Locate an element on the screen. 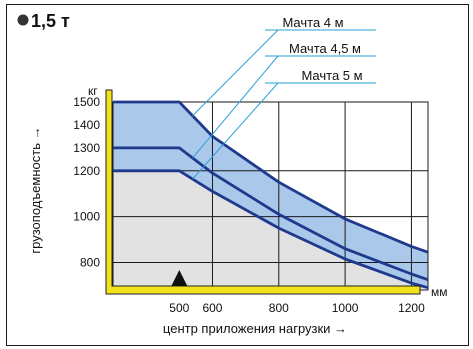  x-tick-label-1000: 1000 is located at coordinates (345, 308).